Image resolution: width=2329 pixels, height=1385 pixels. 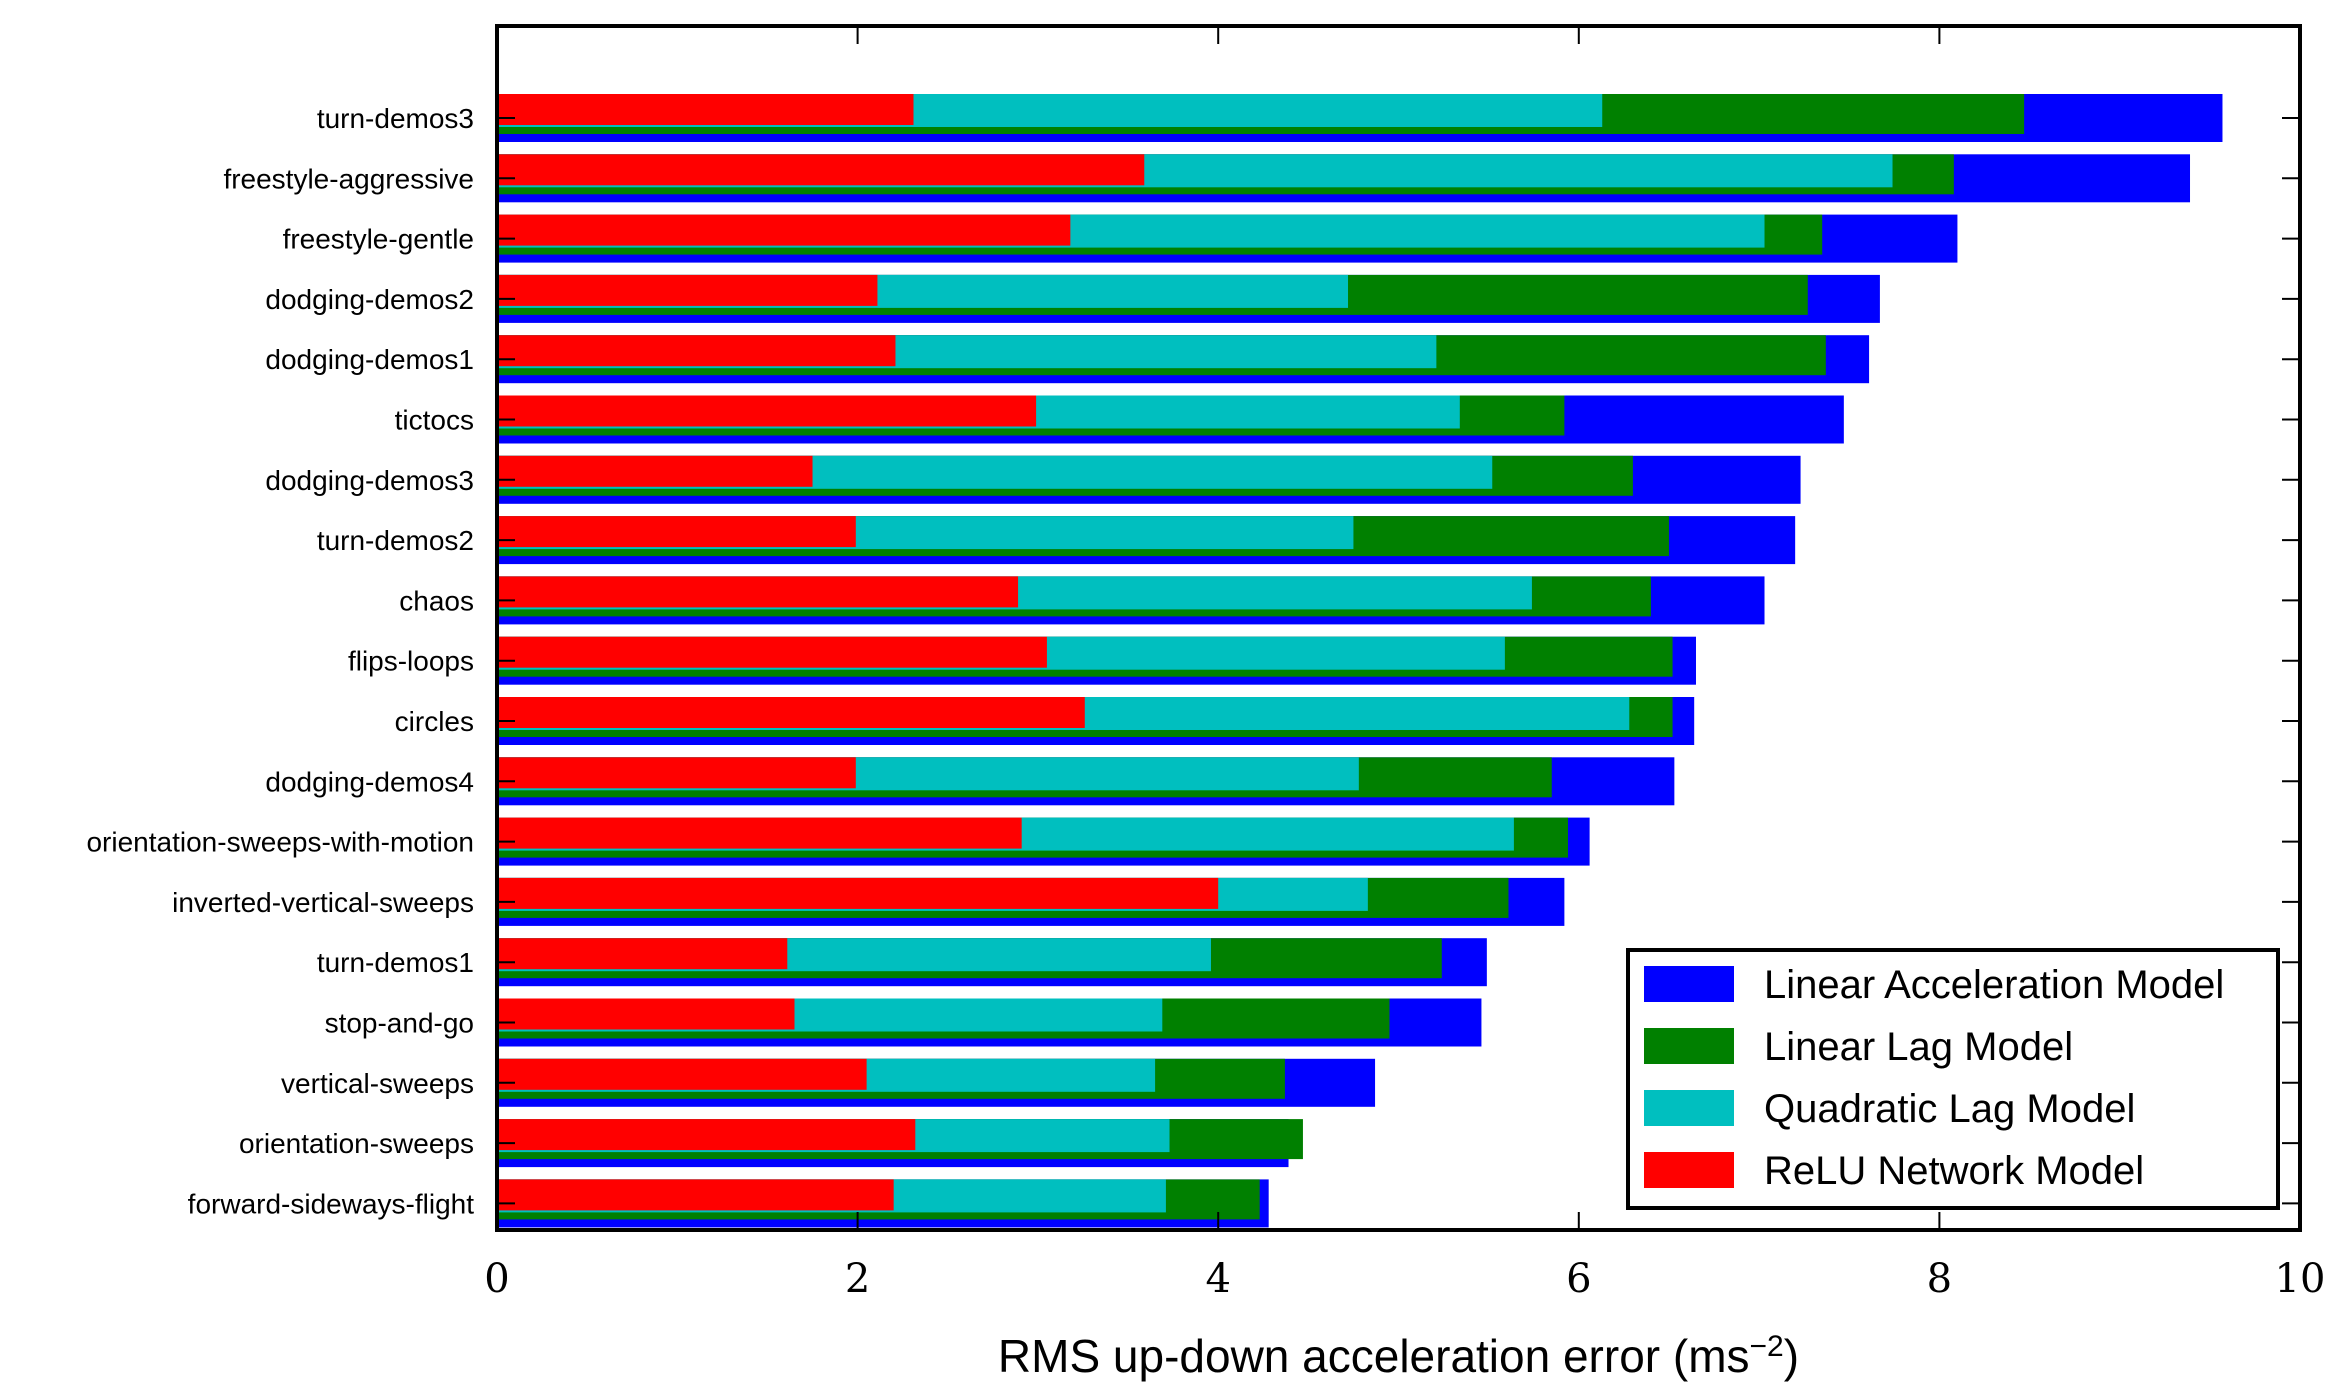 I want to click on x-axis-label: RMS up-down acceleration error (ms−2), so click(x=1398, y=1356).